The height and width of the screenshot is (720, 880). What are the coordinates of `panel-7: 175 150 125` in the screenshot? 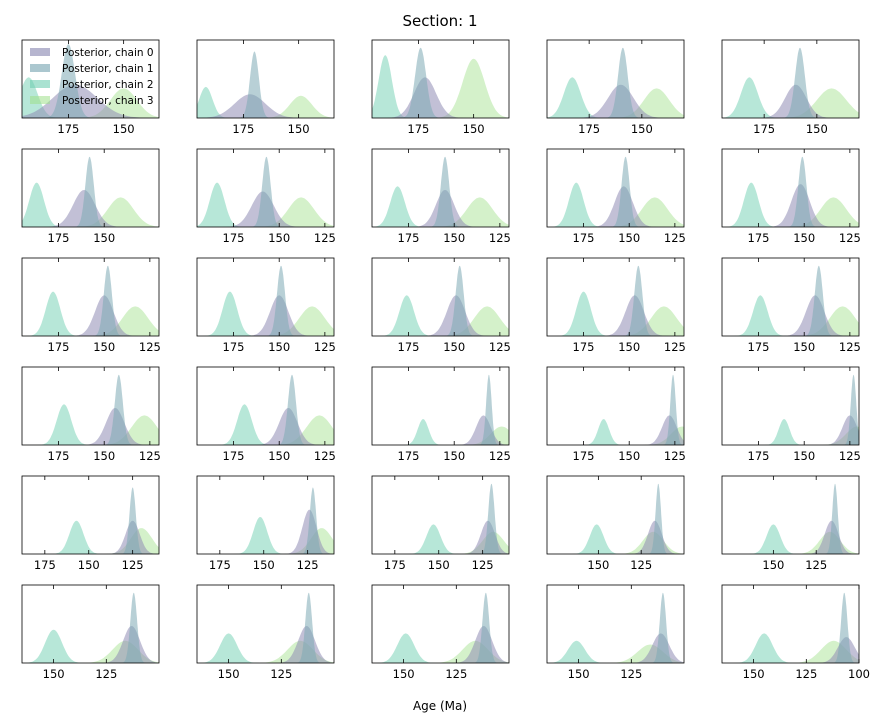 It's located at (266, 196).